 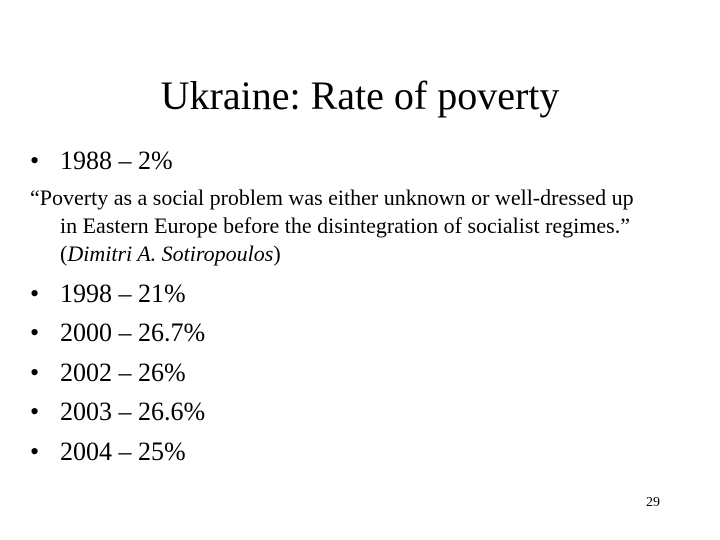 What do you see at coordinates (170, 253) in the screenshot?
I see `quote-author: Dimitri A. Sotiropoulos` at bounding box center [170, 253].